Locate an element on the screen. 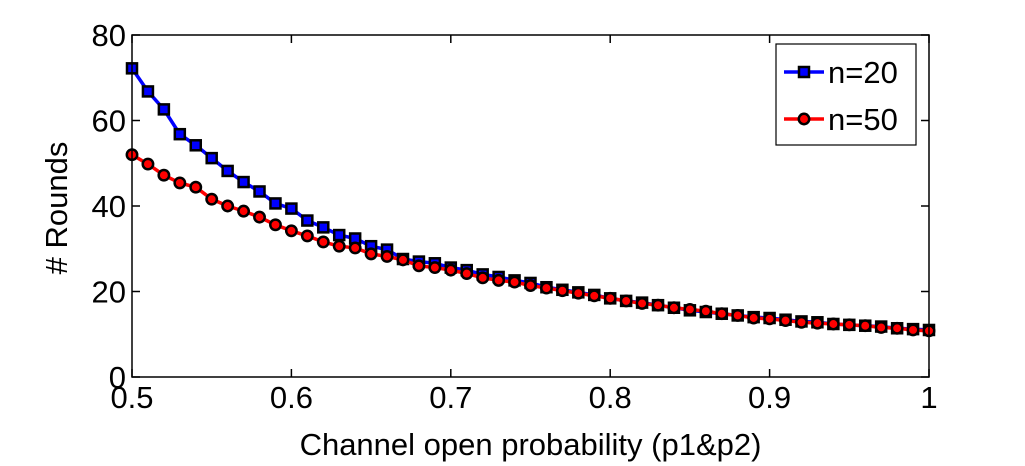 This screenshot has width=1025, height=466. x-tick-label: 0.8 is located at coordinates (610, 397).